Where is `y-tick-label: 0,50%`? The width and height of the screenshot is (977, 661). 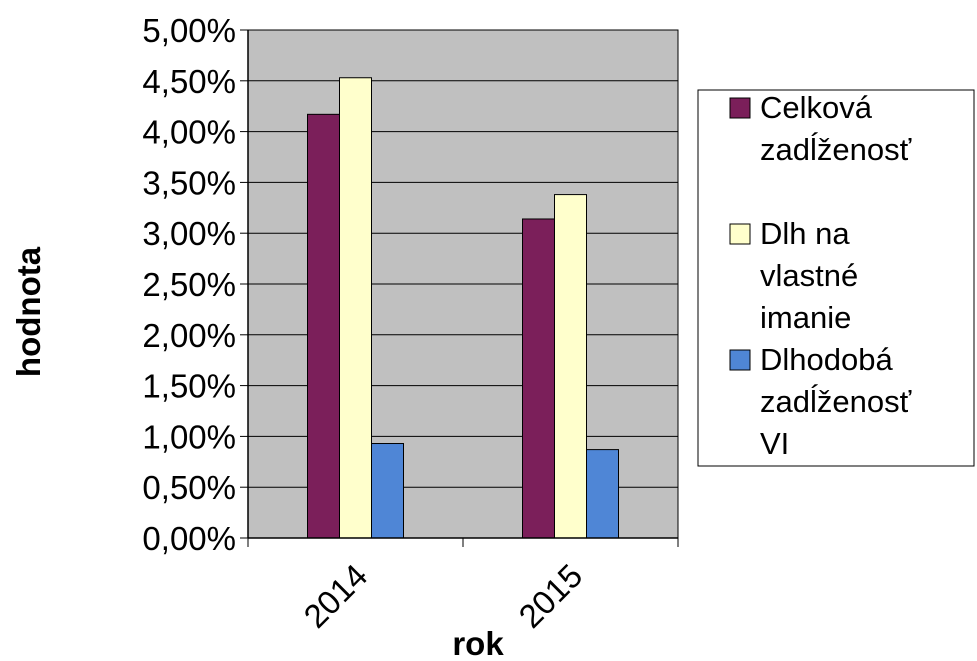
y-tick-label: 0,50% is located at coordinates (189, 487).